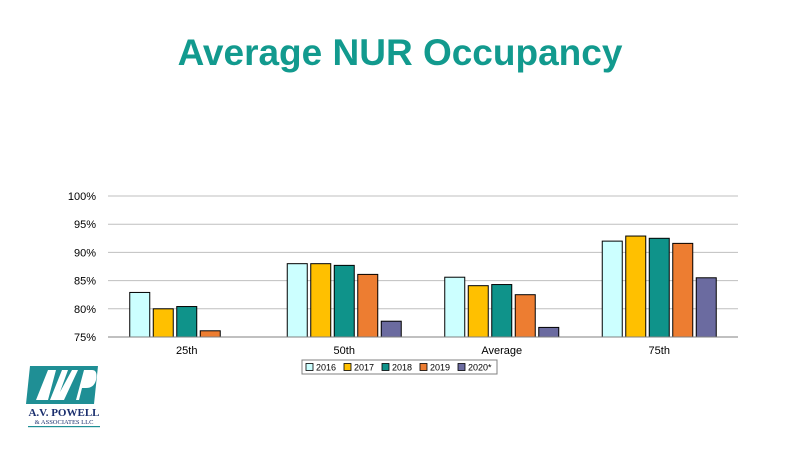  I want to click on y-tick-label: 95%, so click(85, 225).